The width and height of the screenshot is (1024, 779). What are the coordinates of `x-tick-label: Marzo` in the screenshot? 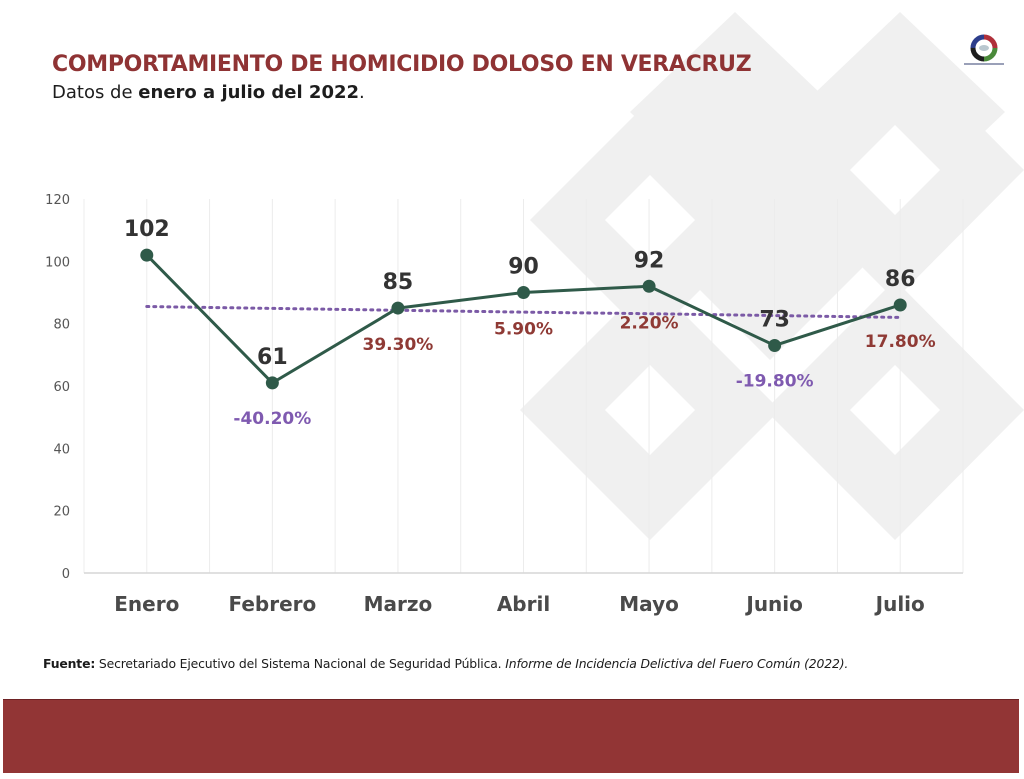 It's located at (398, 604).